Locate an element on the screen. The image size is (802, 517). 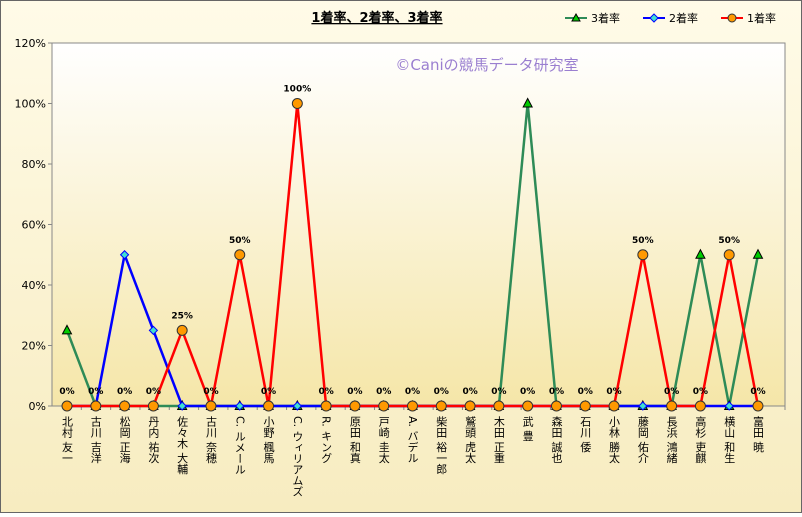
x-tick-label: 原田 和真 is located at coordinates (354, 440).